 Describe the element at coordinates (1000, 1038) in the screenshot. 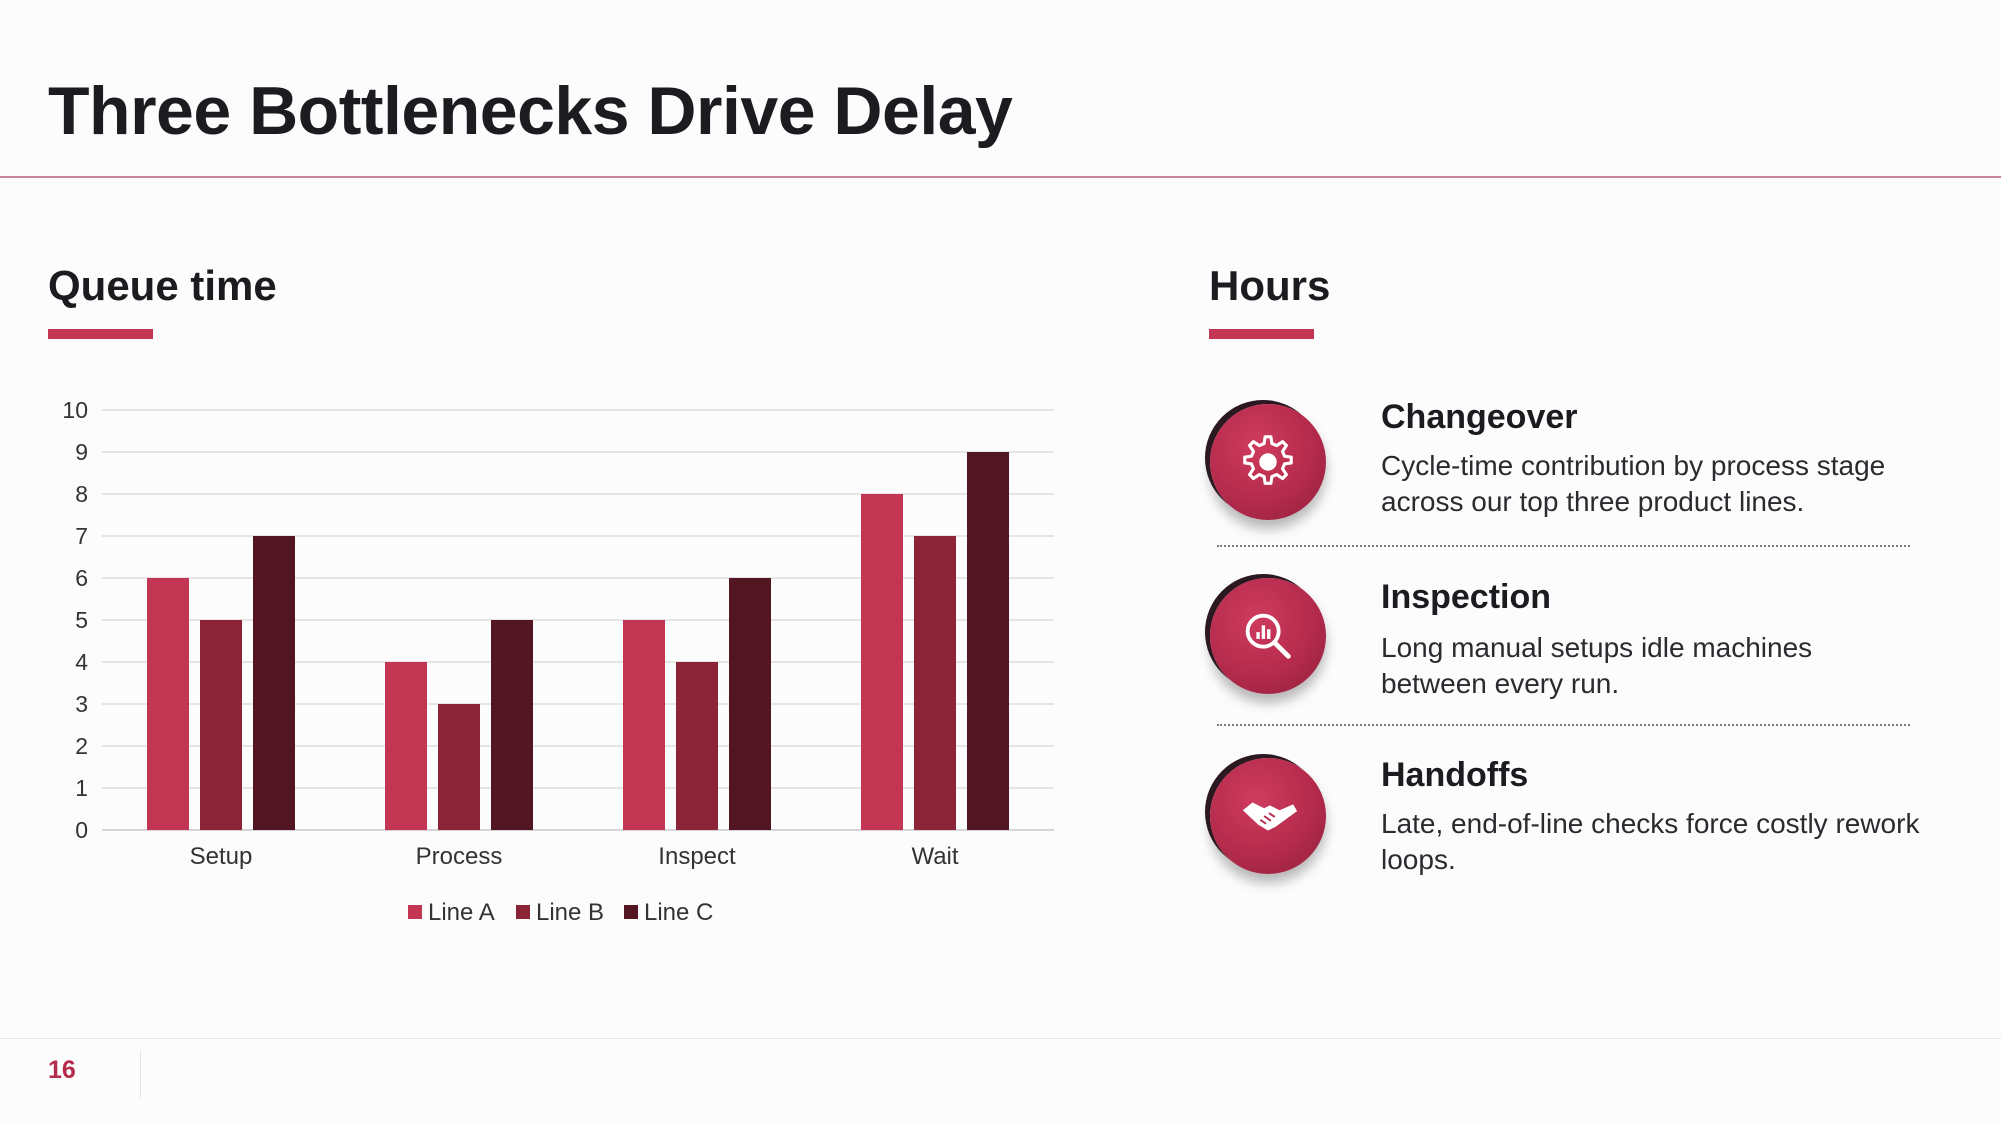

I see `footer-rule` at that location.